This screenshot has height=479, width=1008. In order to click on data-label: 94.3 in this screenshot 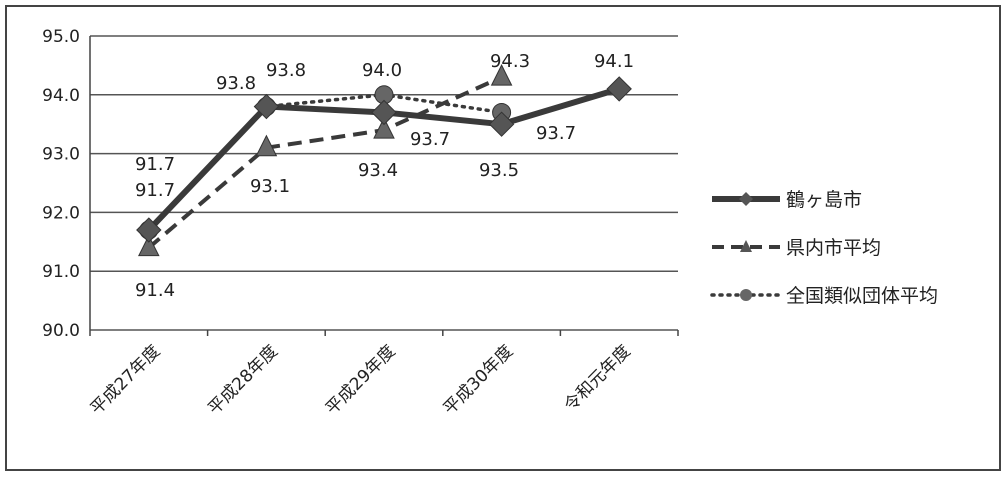, I will do `click(510, 61)`.